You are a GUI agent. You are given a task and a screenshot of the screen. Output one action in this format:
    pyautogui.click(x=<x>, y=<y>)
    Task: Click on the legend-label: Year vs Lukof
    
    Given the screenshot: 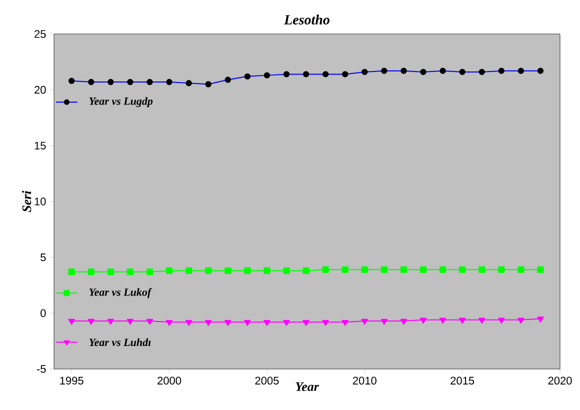 What is the action you would take?
    pyautogui.click(x=120, y=293)
    